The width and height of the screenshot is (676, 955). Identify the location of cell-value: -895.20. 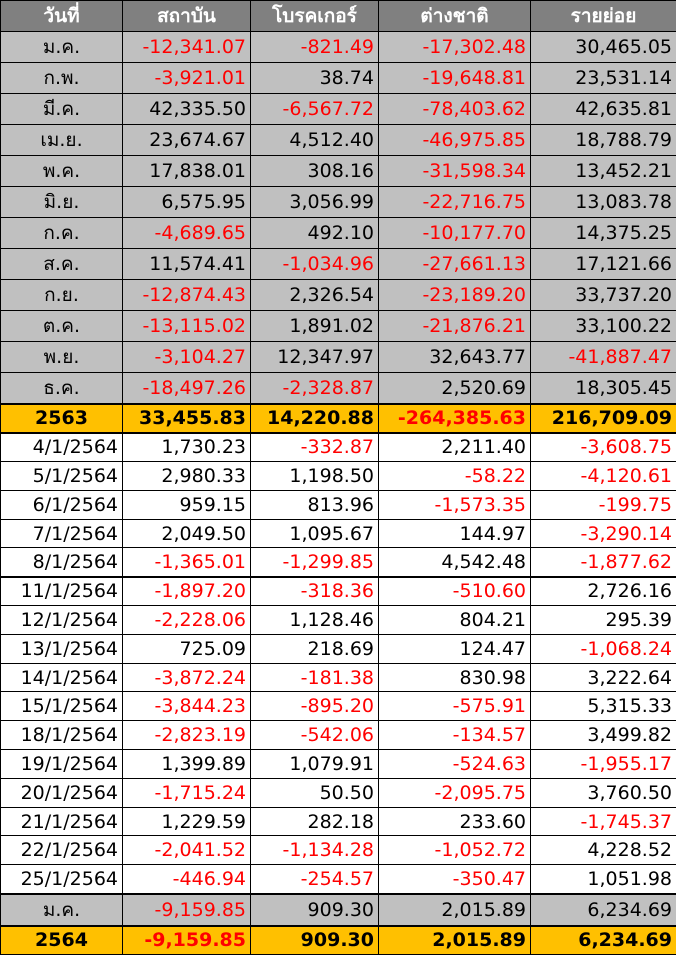
(315, 706).